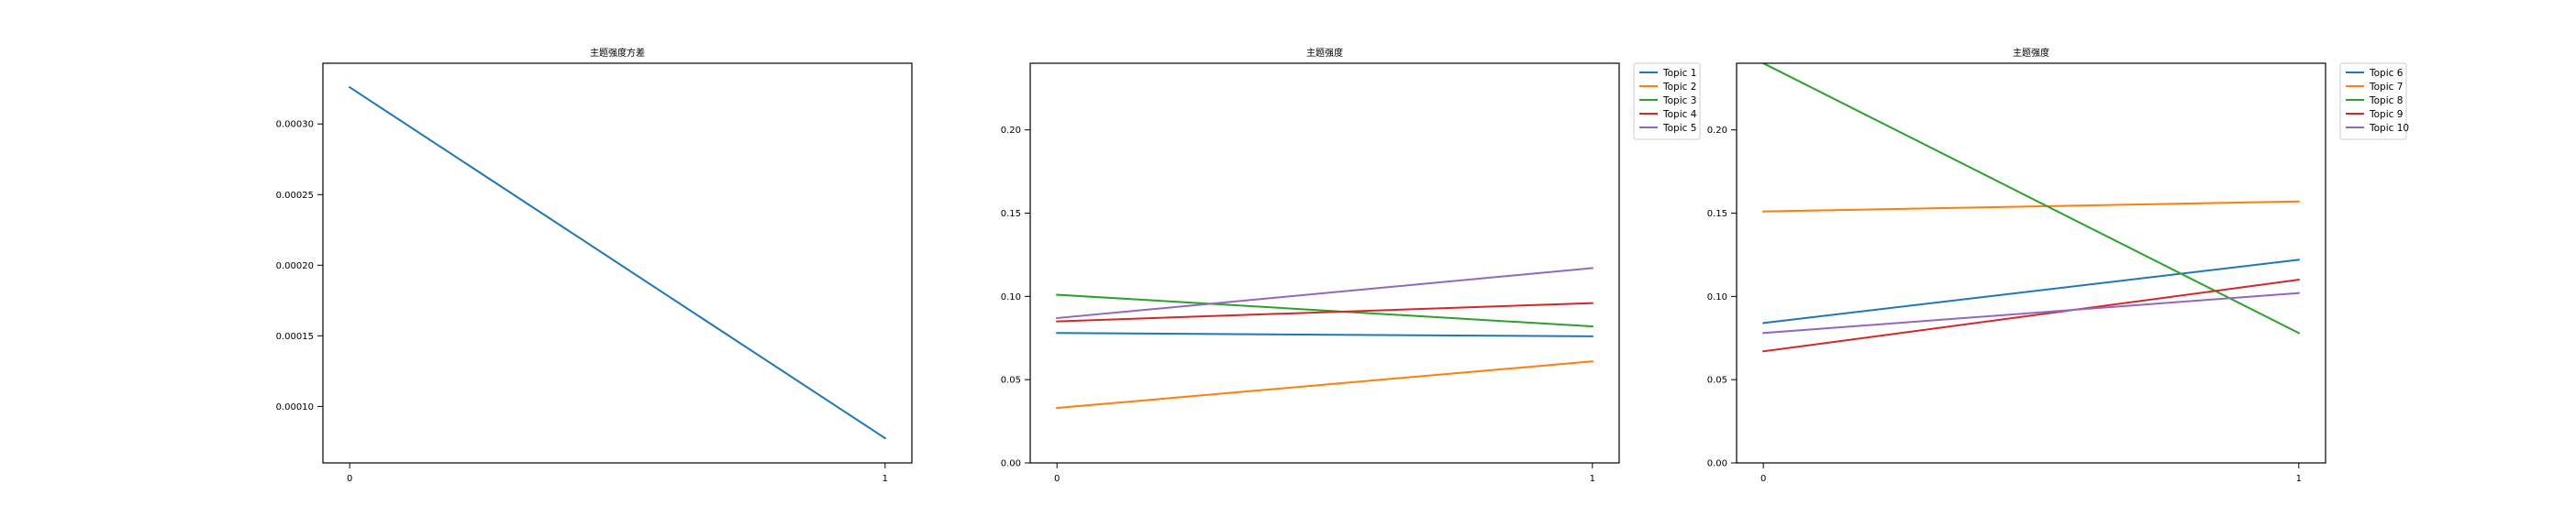  What do you see at coordinates (2386, 73) in the screenshot?
I see `legend-label: Topic 6` at bounding box center [2386, 73].